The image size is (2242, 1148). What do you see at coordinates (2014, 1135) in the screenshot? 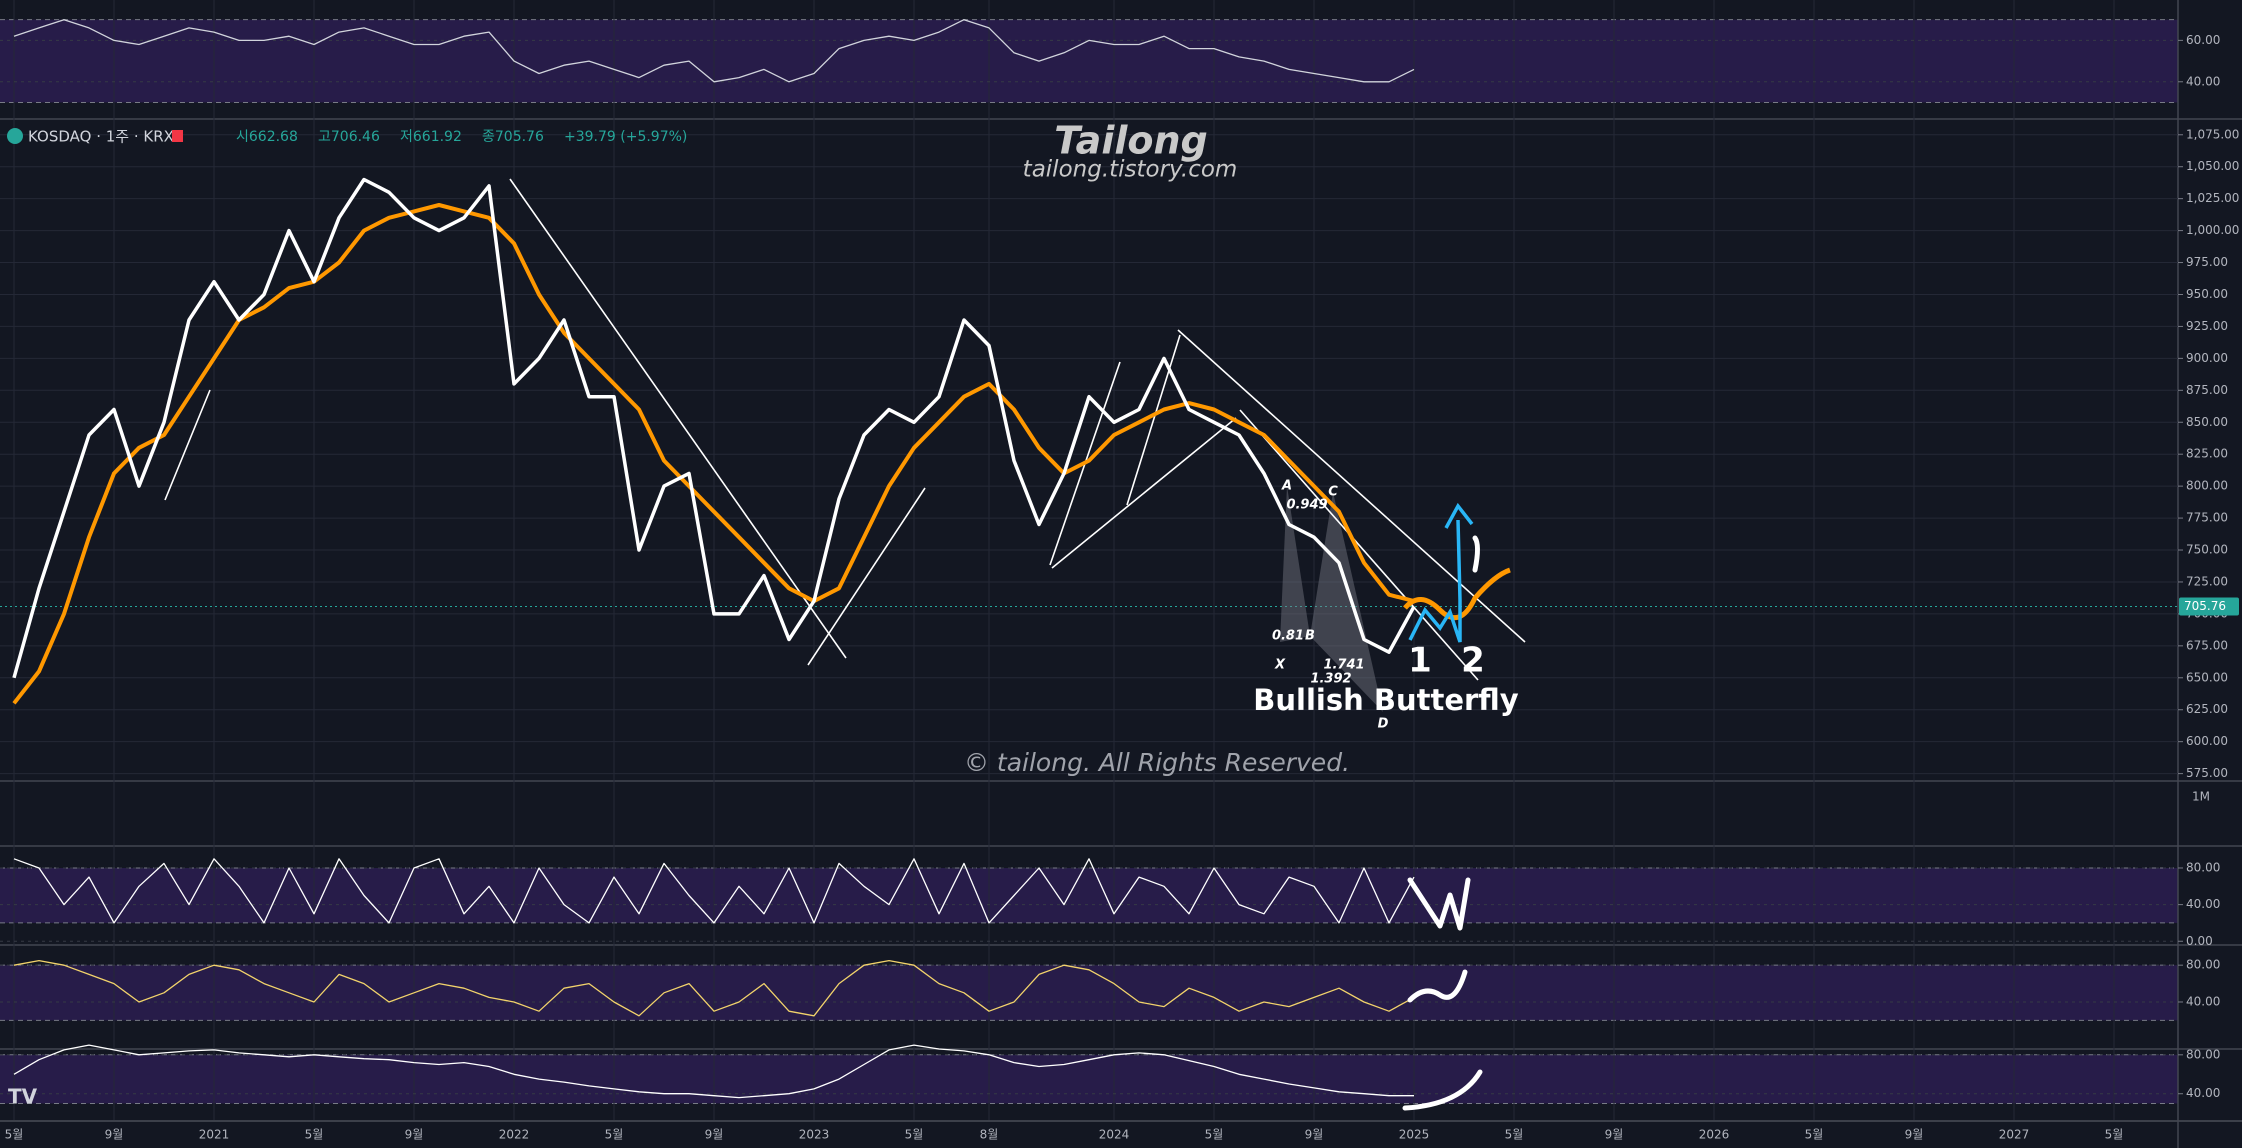
I see `x-tick-label: 2027` at bounding box center [2014, 1135].